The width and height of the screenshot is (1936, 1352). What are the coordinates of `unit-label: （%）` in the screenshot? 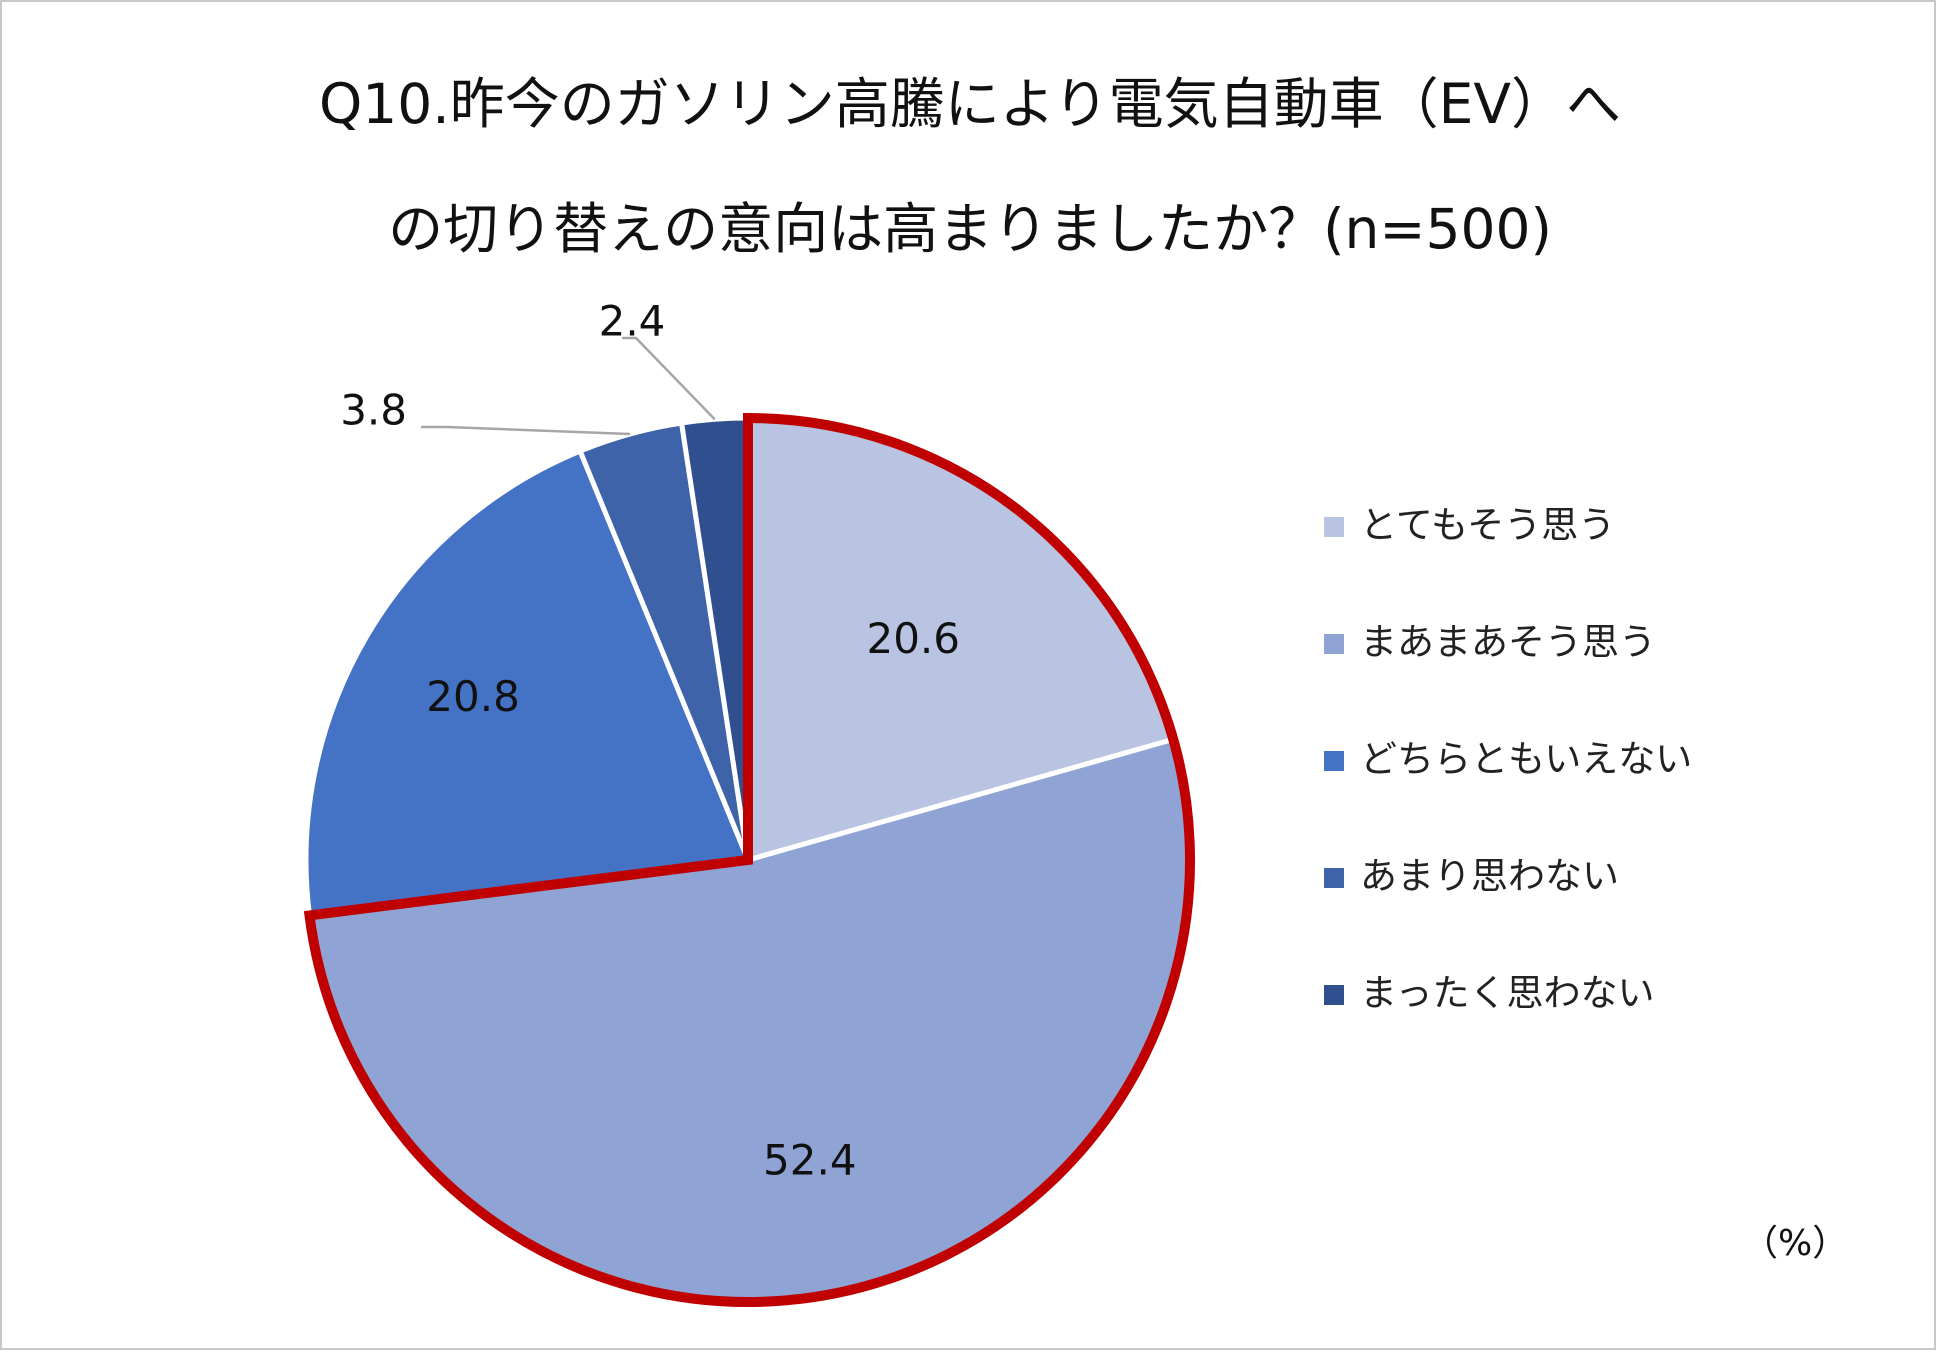 It's located at (1795, 1243).